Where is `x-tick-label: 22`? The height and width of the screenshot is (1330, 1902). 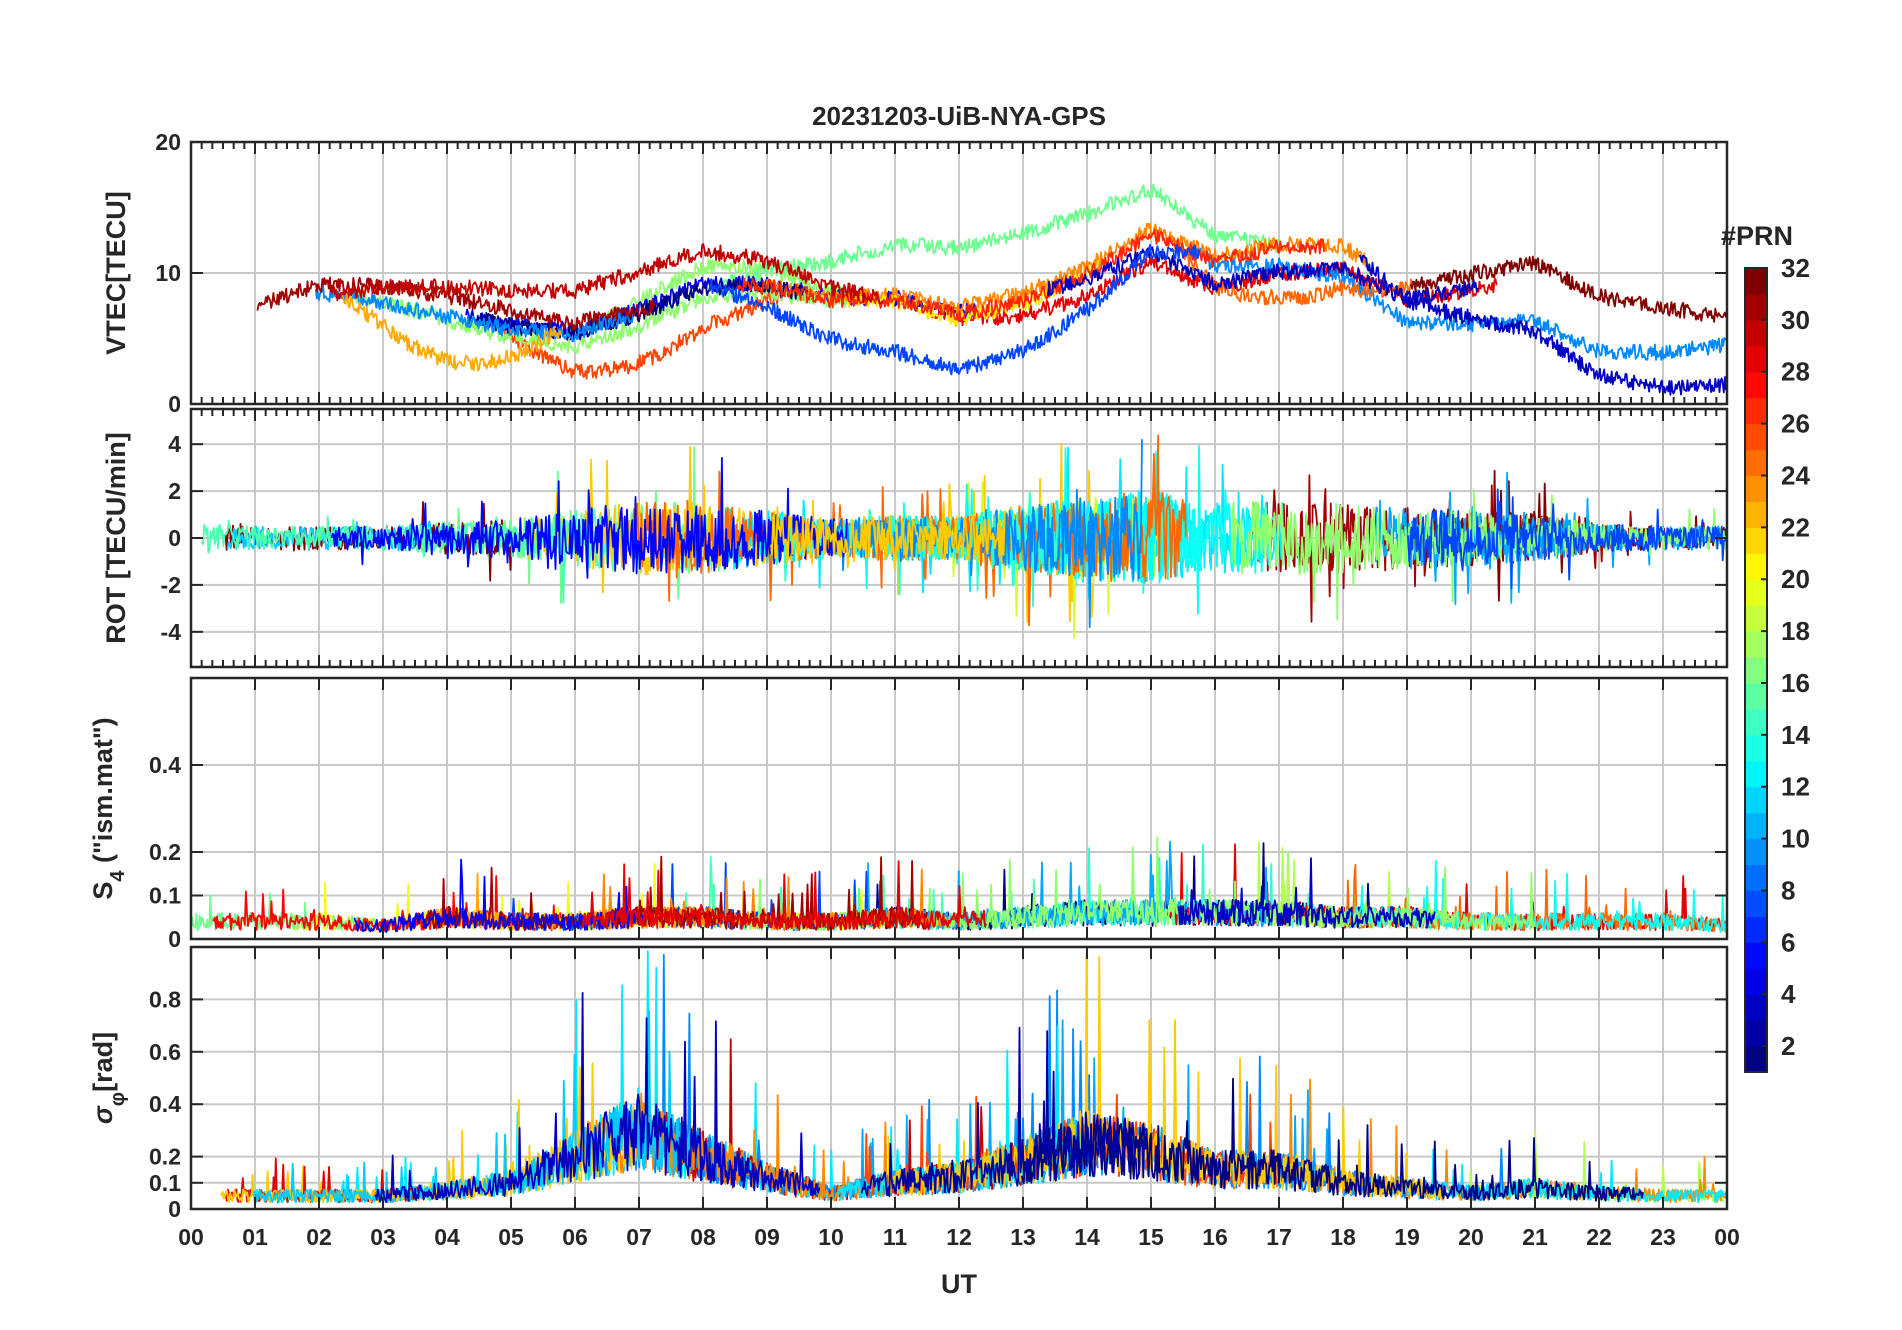 x-tick-label: 22 is located at coordinates (1599, 1237).